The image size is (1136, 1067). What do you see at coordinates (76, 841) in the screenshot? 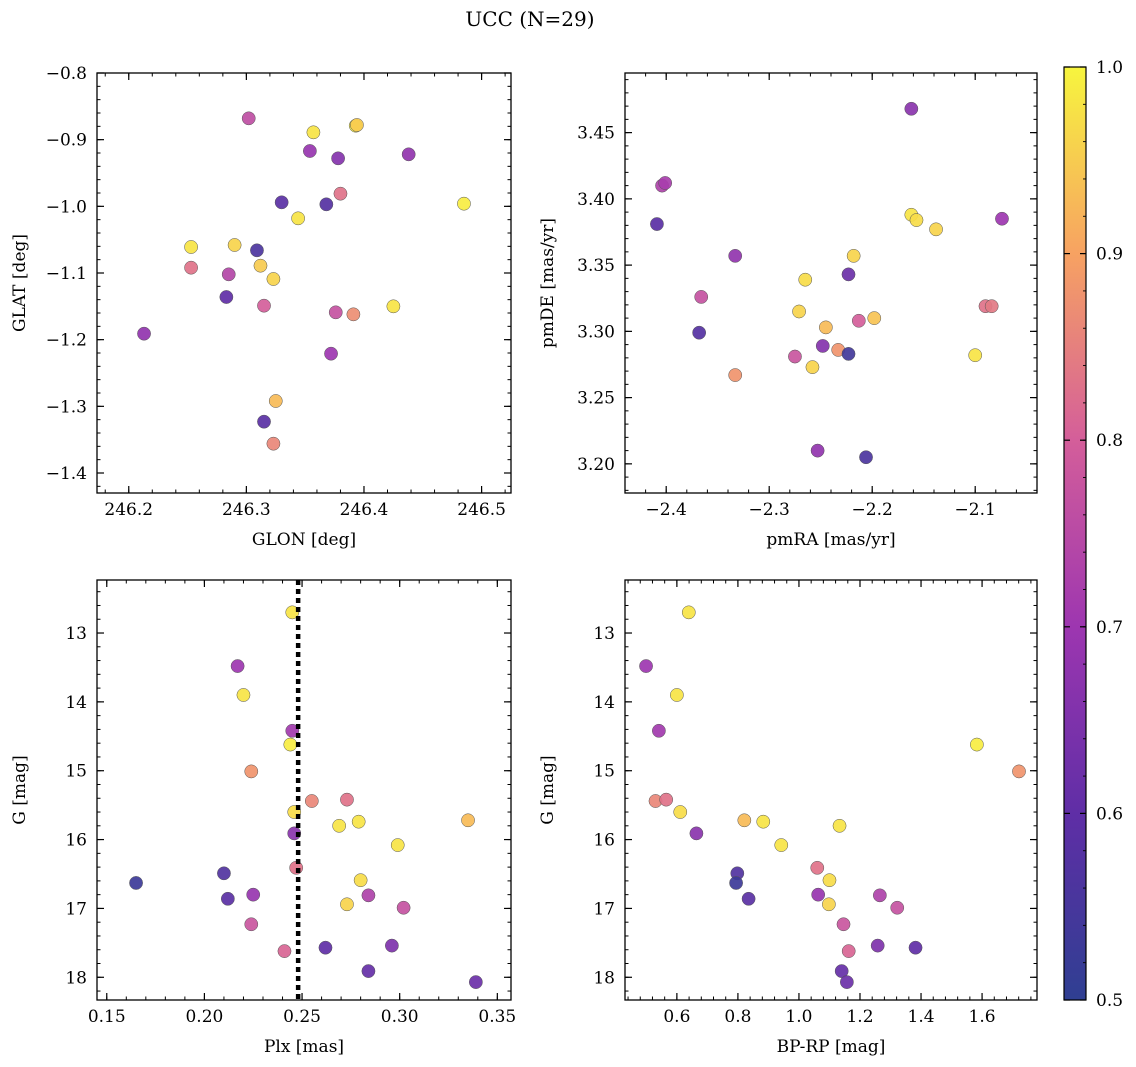
I see `y-tick-label: 16` at bounding box center [76, 841].